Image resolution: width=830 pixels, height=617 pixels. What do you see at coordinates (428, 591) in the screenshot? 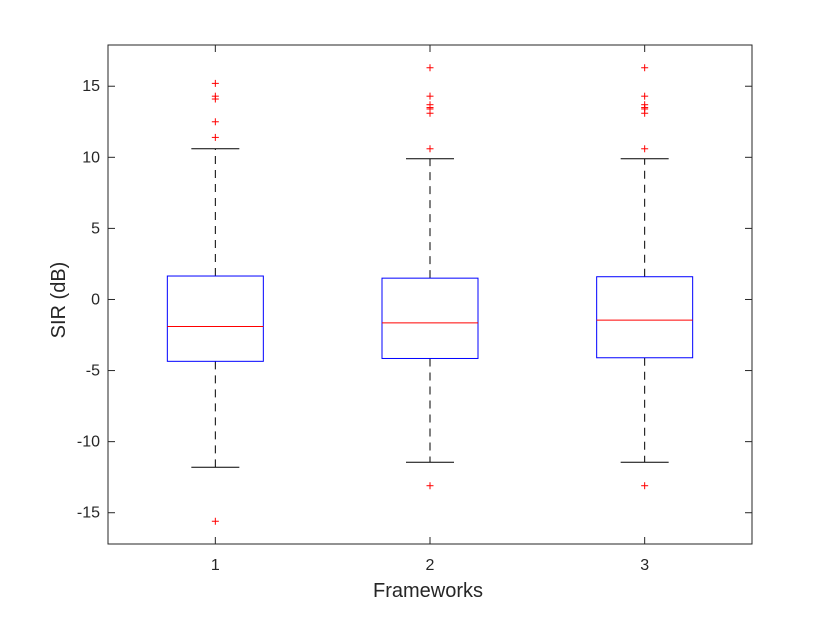
I see `x-axis-label: Frameworks` at bounding box center [428, 591].